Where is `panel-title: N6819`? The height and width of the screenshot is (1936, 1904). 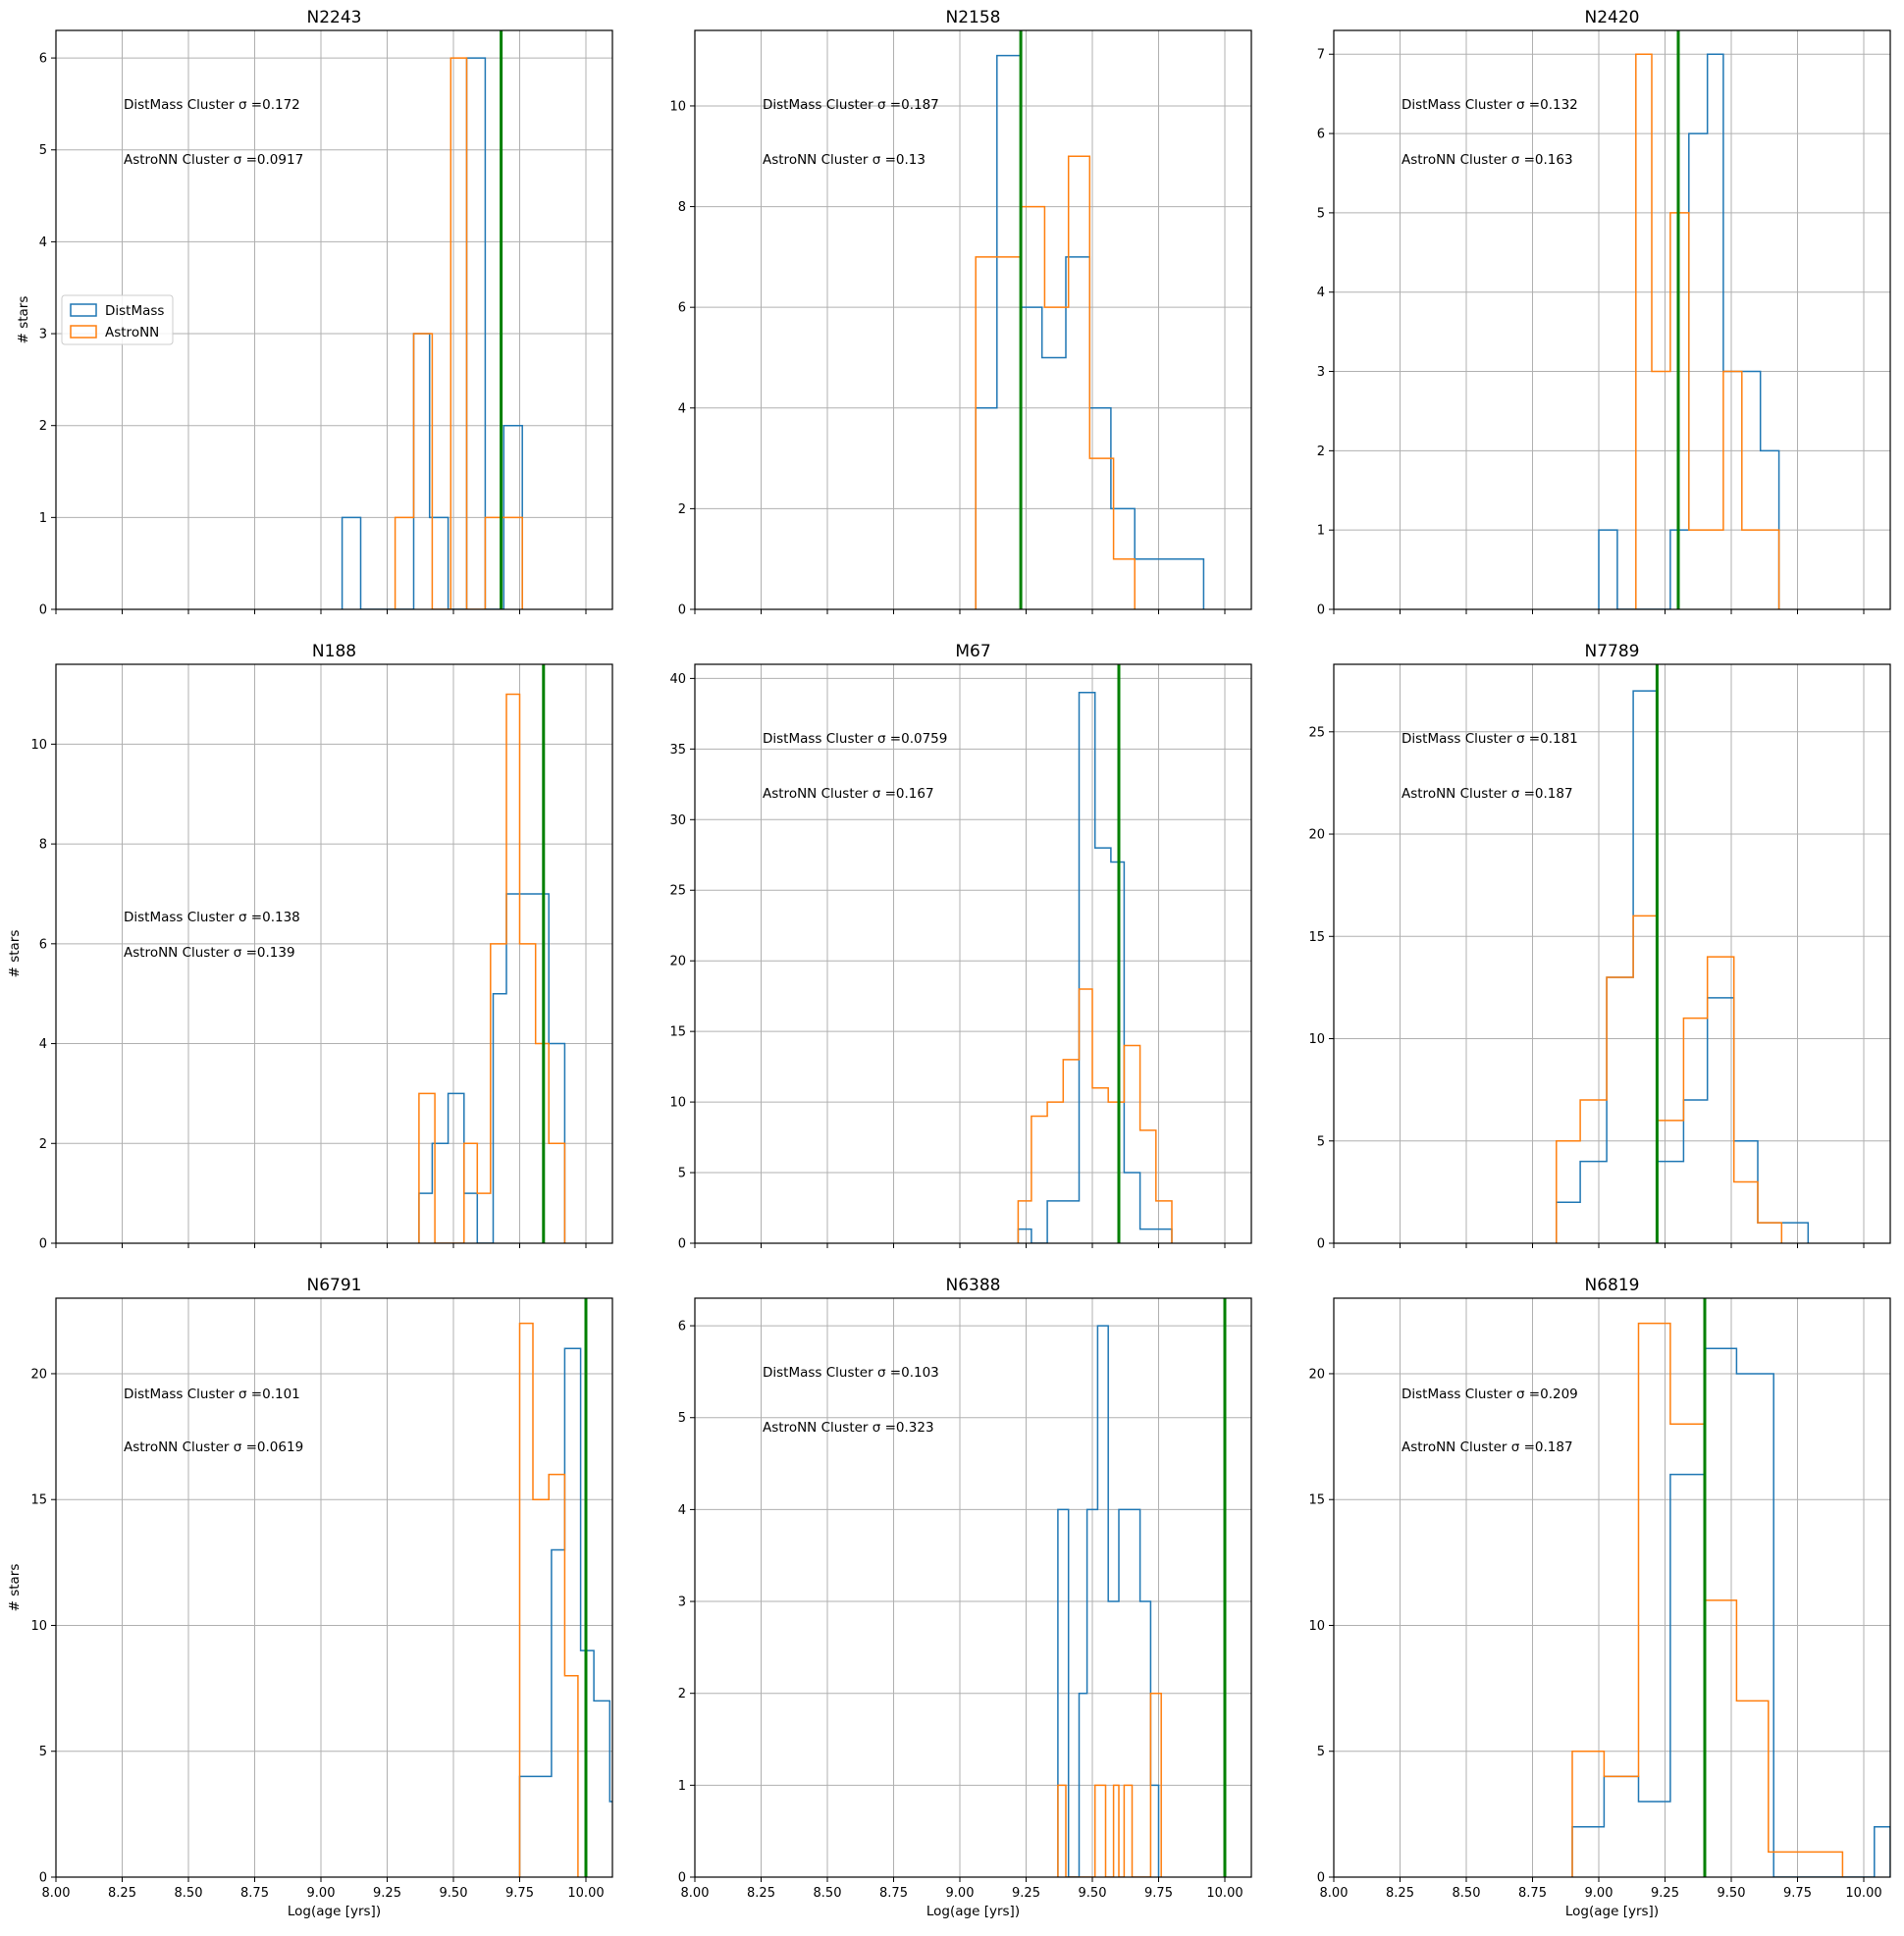
panel-title: N6819 is located at coordinates (1612, 1285).